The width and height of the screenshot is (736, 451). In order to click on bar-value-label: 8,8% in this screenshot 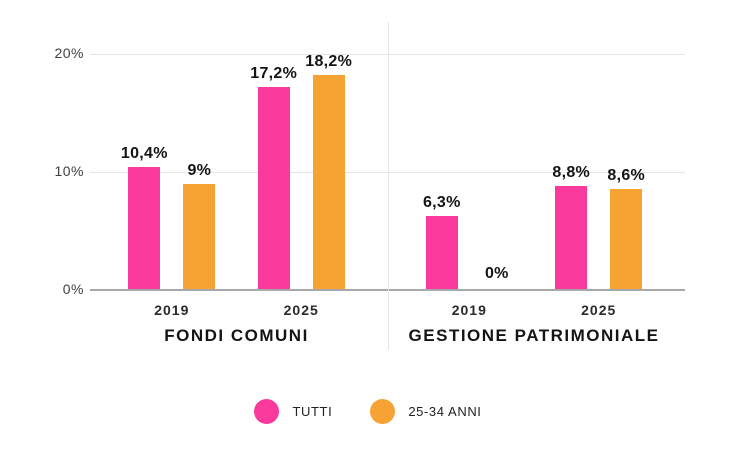, I will do `click(571, 173)`.